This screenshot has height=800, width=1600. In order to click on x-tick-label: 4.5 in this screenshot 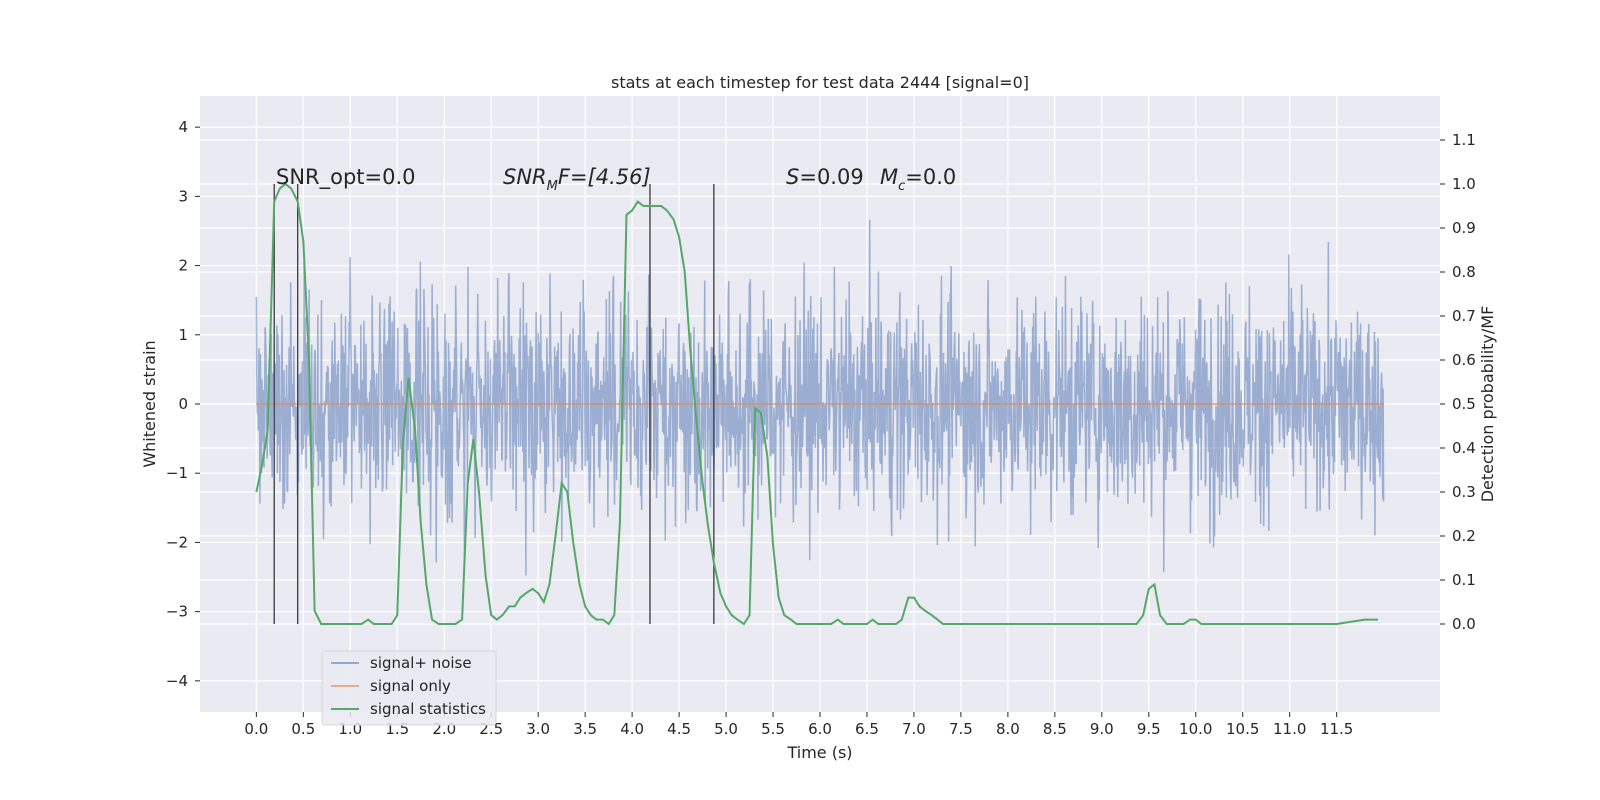, I will do `click(679, 729)`.